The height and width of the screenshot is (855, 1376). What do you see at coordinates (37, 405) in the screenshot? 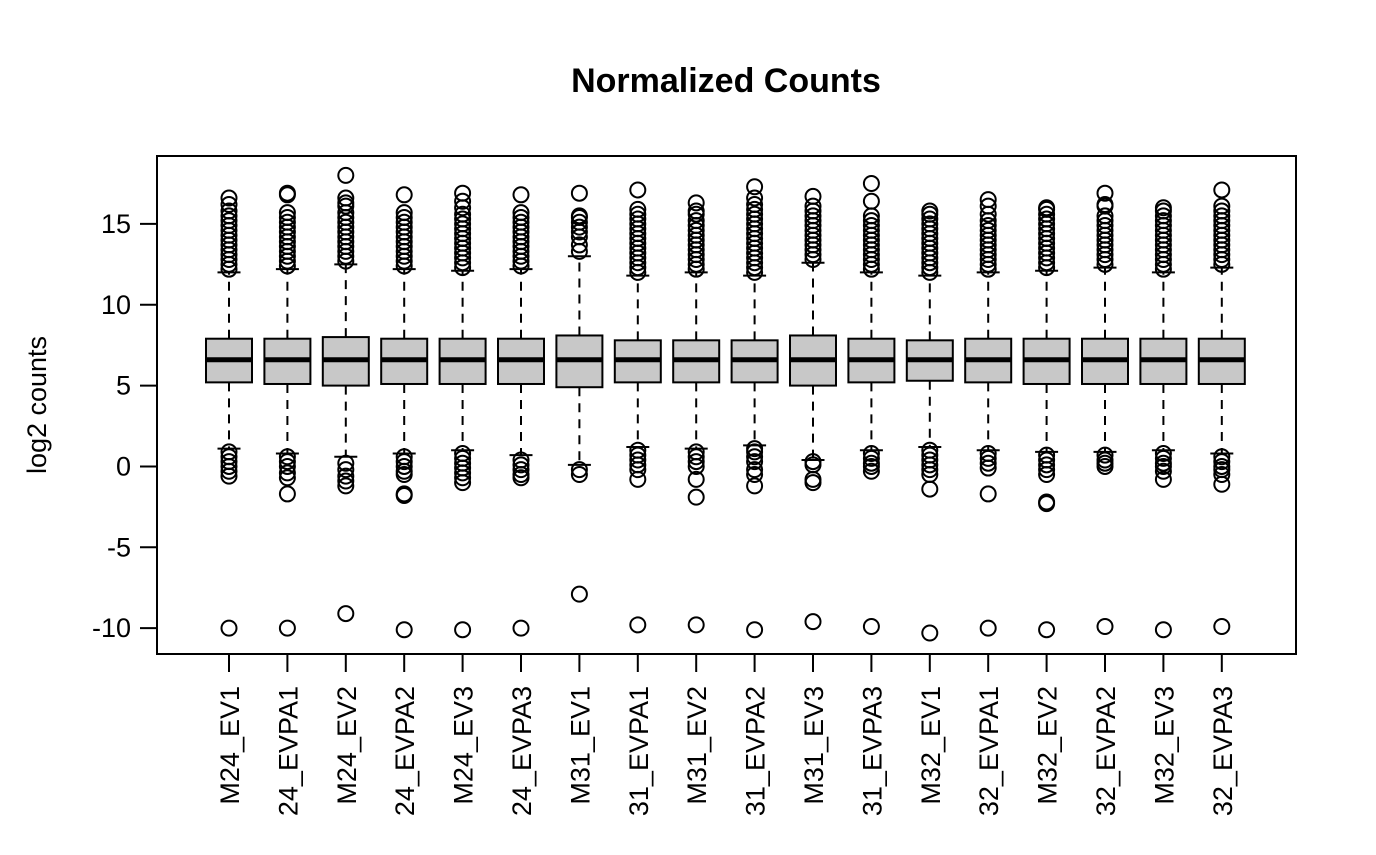
I see `y-axis-title: log2 counts` at bounding box center [37, 405].